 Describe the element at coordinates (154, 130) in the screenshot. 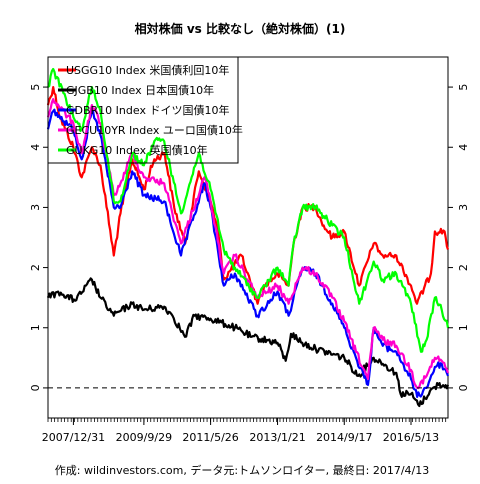

I see `legend-label: GECU10YR Index ユーロ国債10年` at that location.